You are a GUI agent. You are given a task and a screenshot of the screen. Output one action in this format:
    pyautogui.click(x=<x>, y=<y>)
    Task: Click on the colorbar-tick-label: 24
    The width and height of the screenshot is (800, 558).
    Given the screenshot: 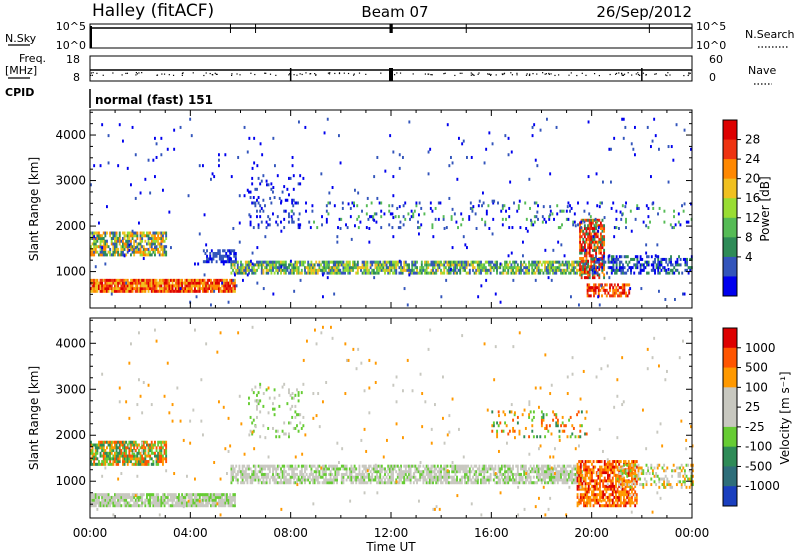 What is the action you would take?
    pyautogui.click(x=752, y=159)
    